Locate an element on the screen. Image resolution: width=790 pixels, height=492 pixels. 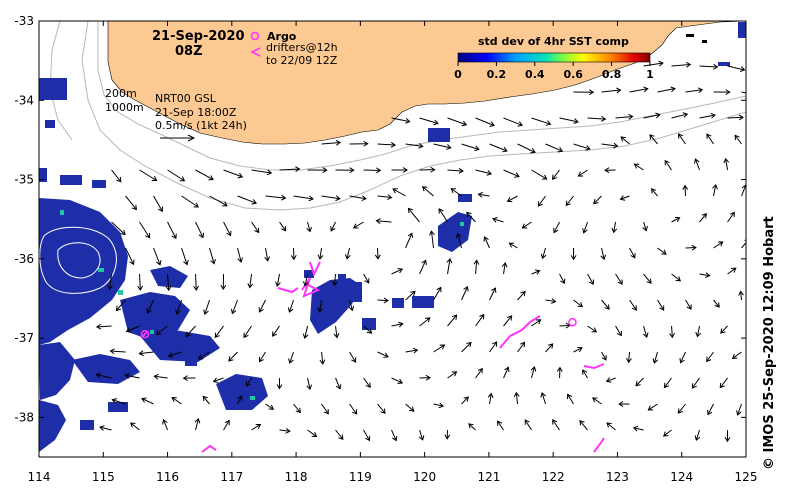
drifter-legend-icon is located at coordinates (255, 52).